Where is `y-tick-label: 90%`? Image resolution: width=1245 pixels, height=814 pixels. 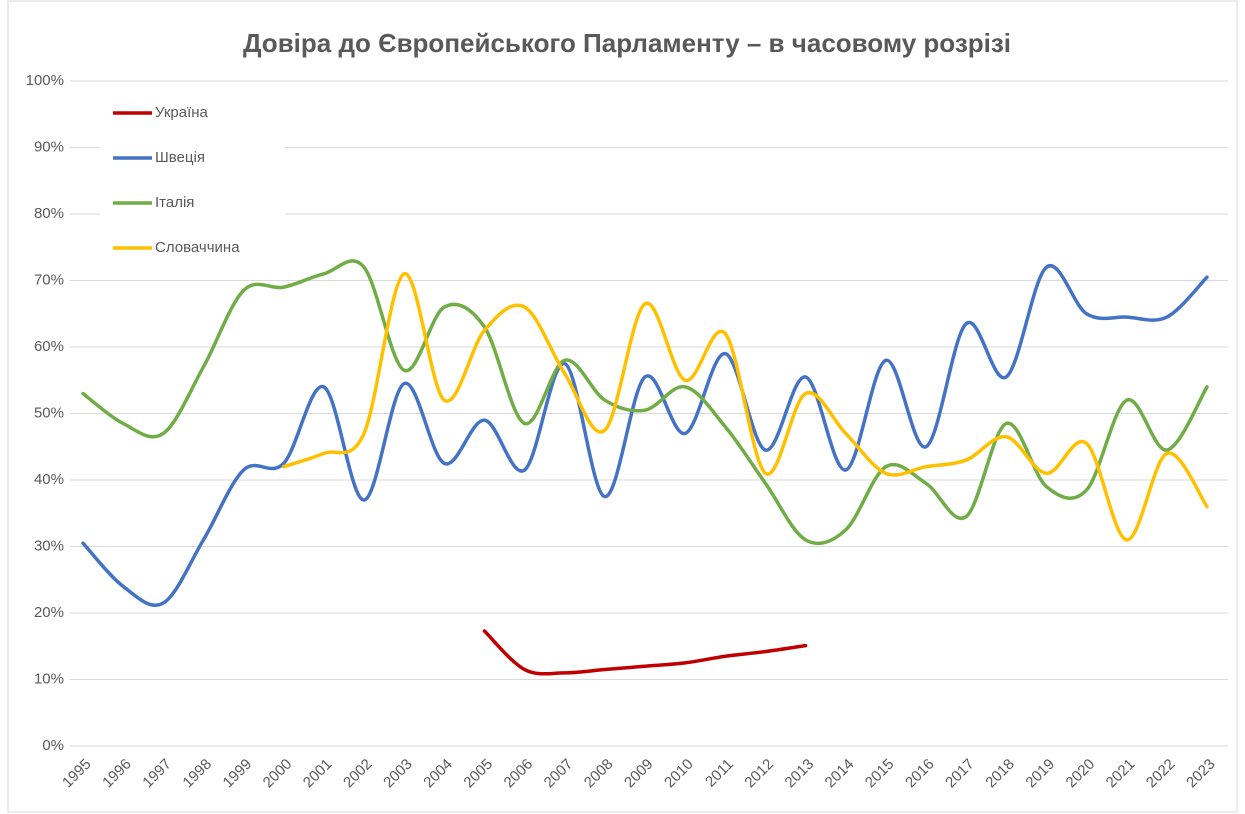 y-tick-label: 90% is located at coordinates (49, 146).